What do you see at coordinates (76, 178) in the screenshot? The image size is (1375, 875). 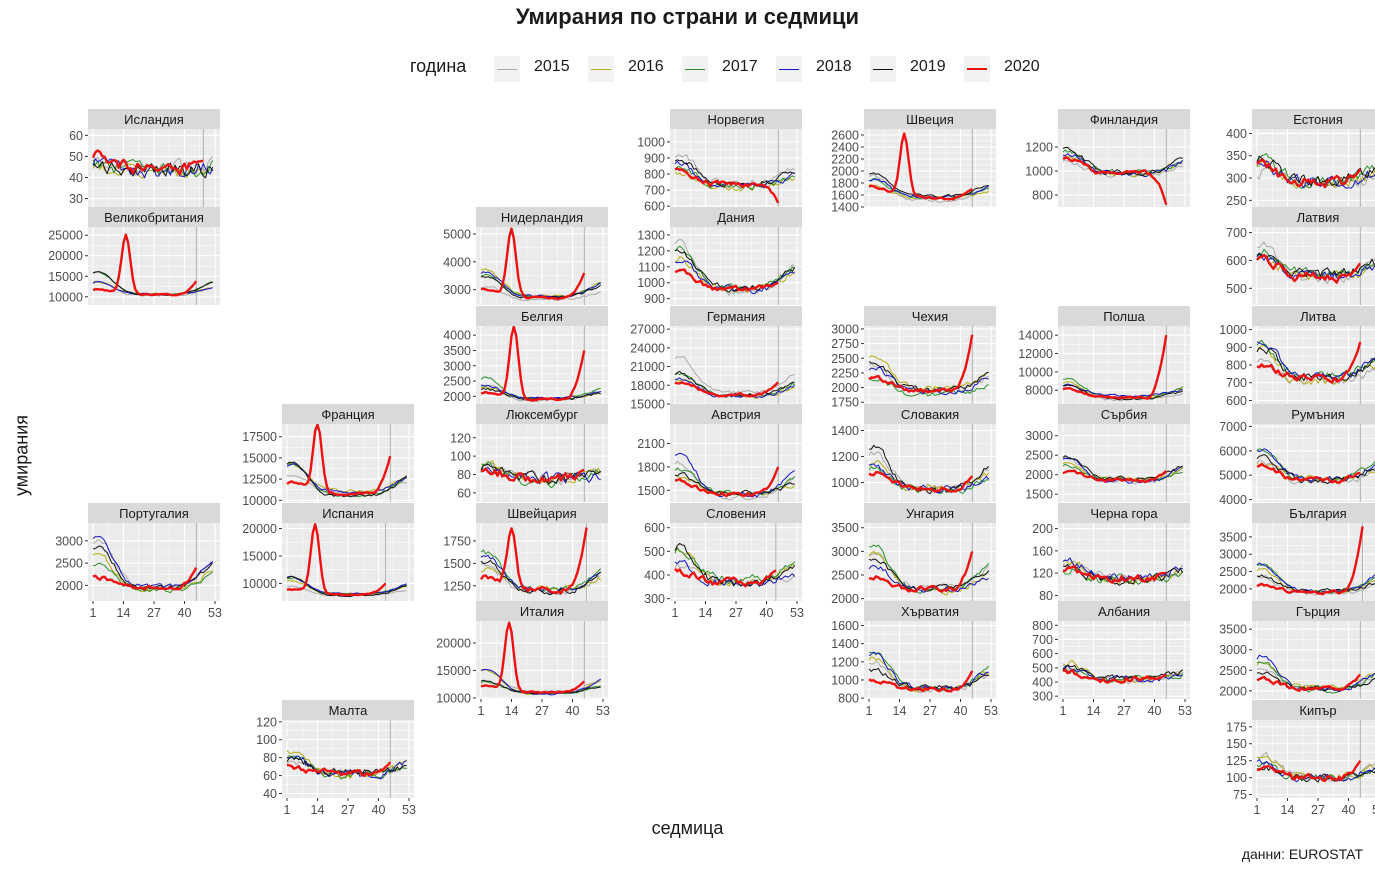 I see `panel-0-ytick-1: 40` at bounding box center [76, 178].